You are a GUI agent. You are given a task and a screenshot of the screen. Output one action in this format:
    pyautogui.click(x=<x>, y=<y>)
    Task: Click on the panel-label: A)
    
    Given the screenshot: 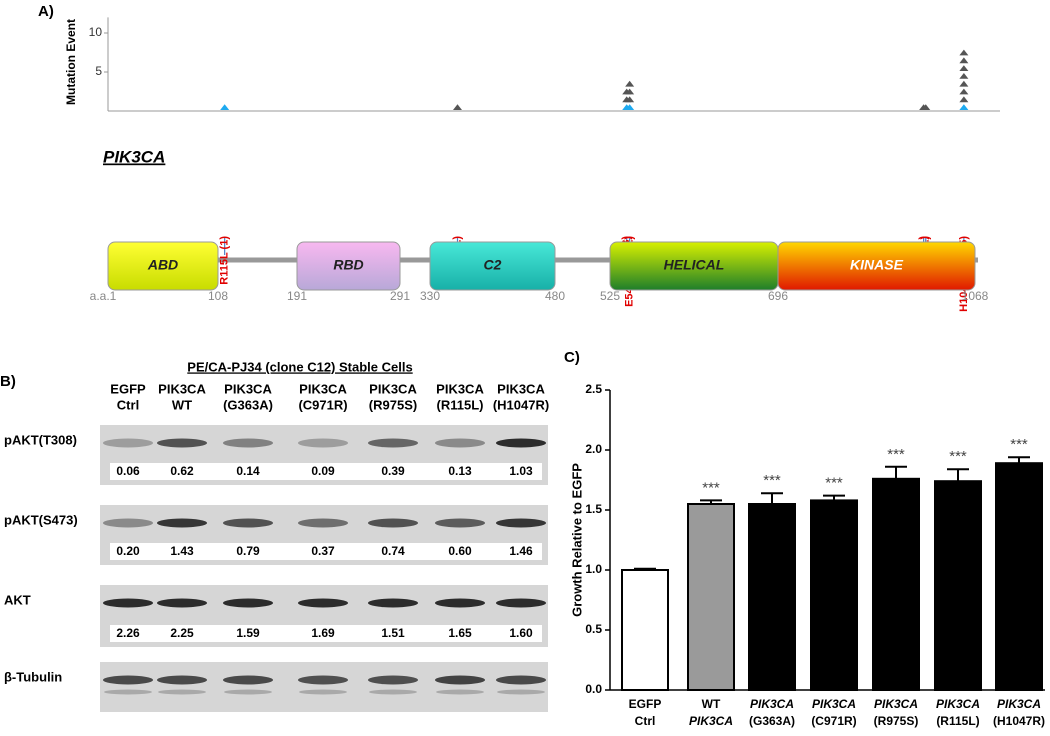 What is the action you would take?
    pyautogui.click(x=46, y=11)
    